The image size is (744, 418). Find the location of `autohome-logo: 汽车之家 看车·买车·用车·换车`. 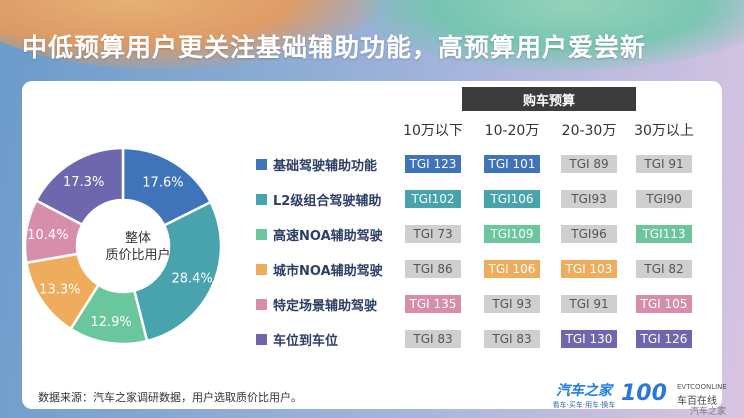

autohome-logo: 汽车之家 看车·买车·用车·换车 is located at coordinates (584, 395).